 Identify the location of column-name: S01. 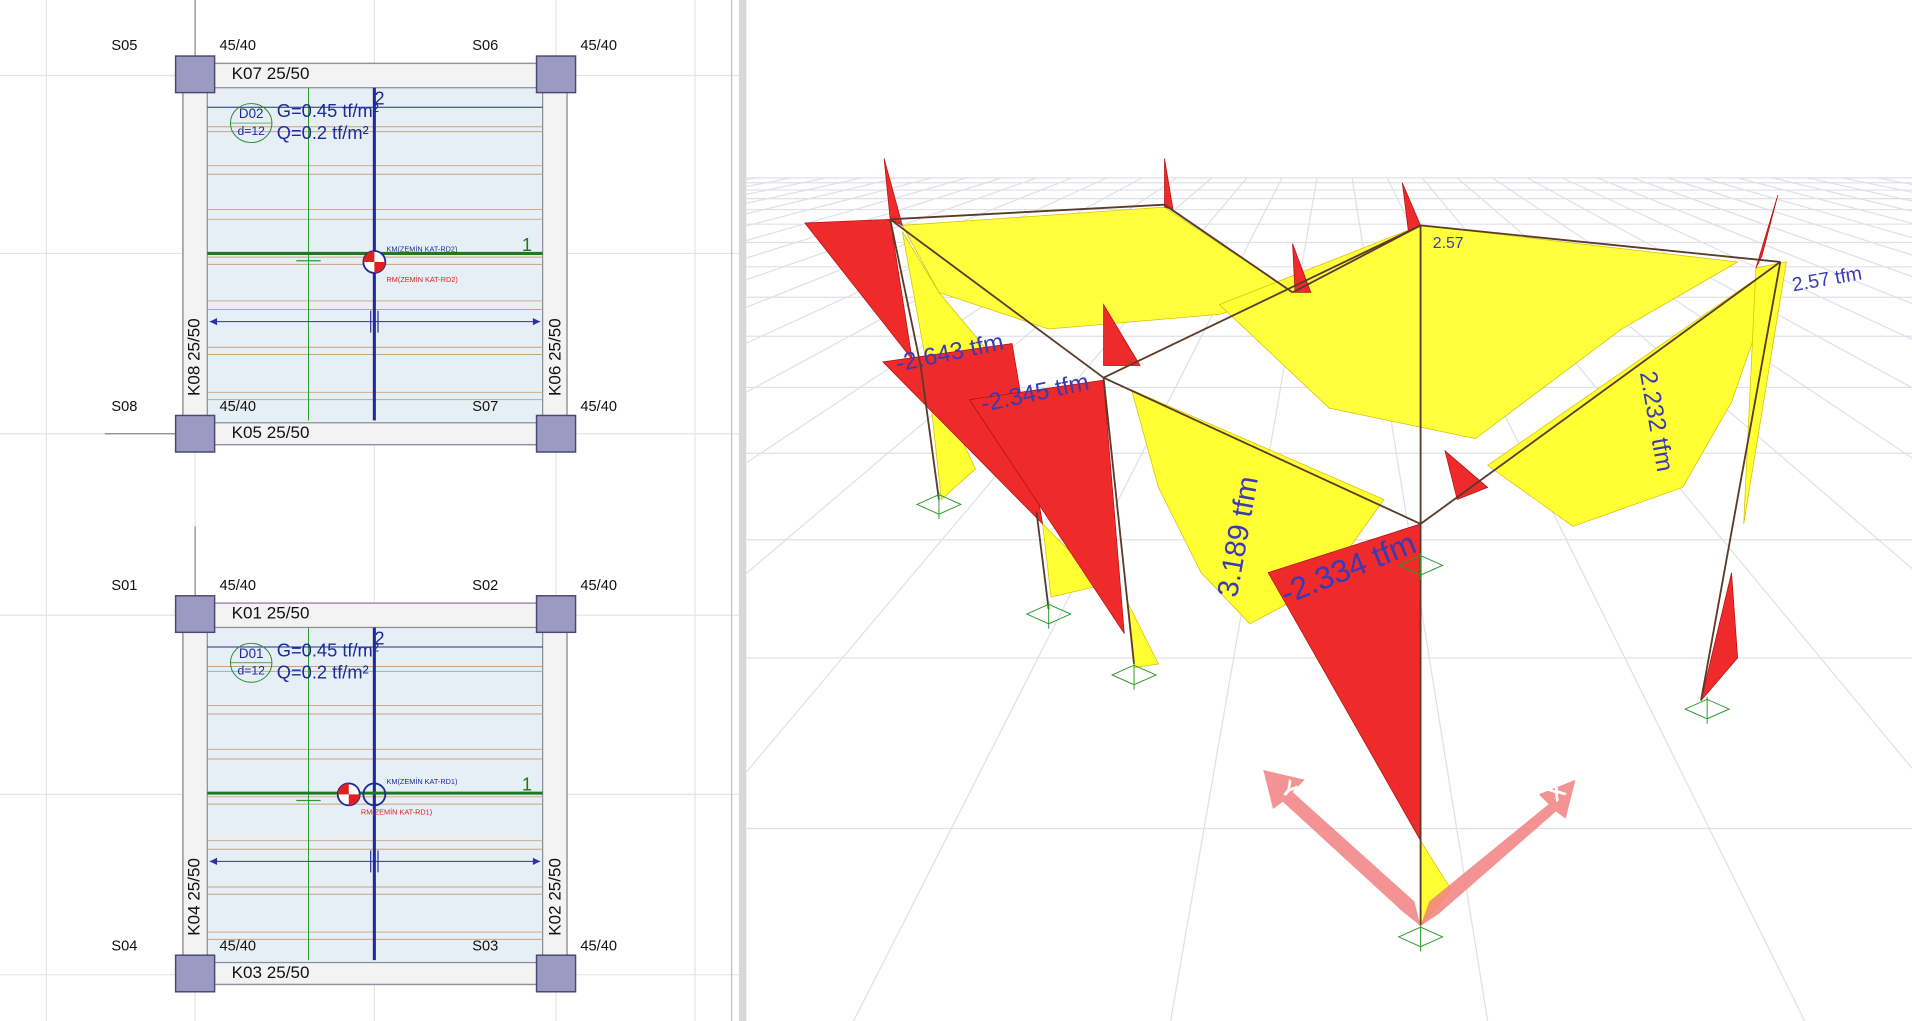
(124, 586).